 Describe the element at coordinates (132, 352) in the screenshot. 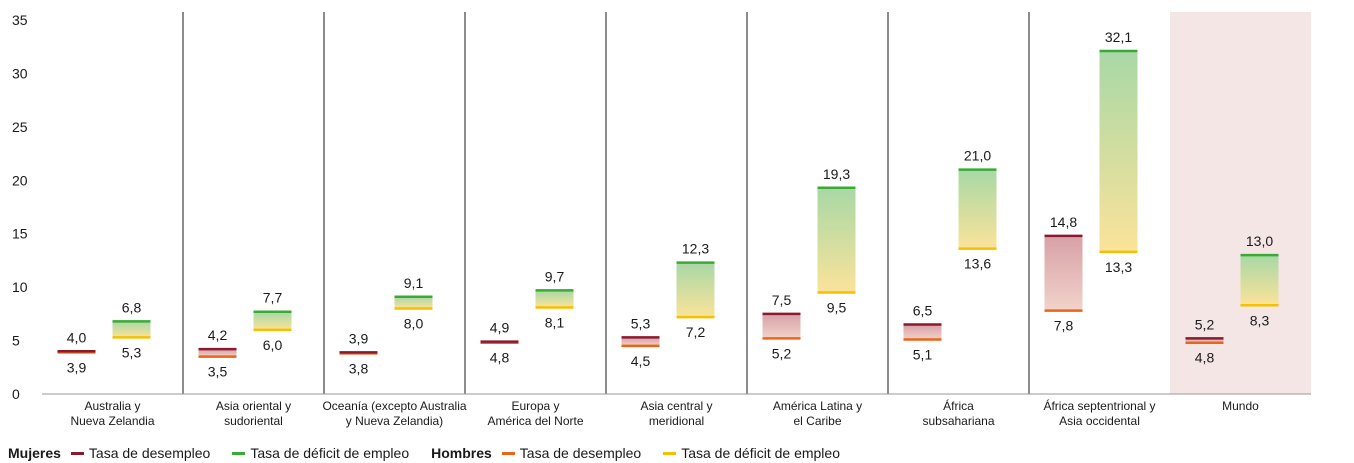

I see `hombres-deficit-label: 5,3` at that location.